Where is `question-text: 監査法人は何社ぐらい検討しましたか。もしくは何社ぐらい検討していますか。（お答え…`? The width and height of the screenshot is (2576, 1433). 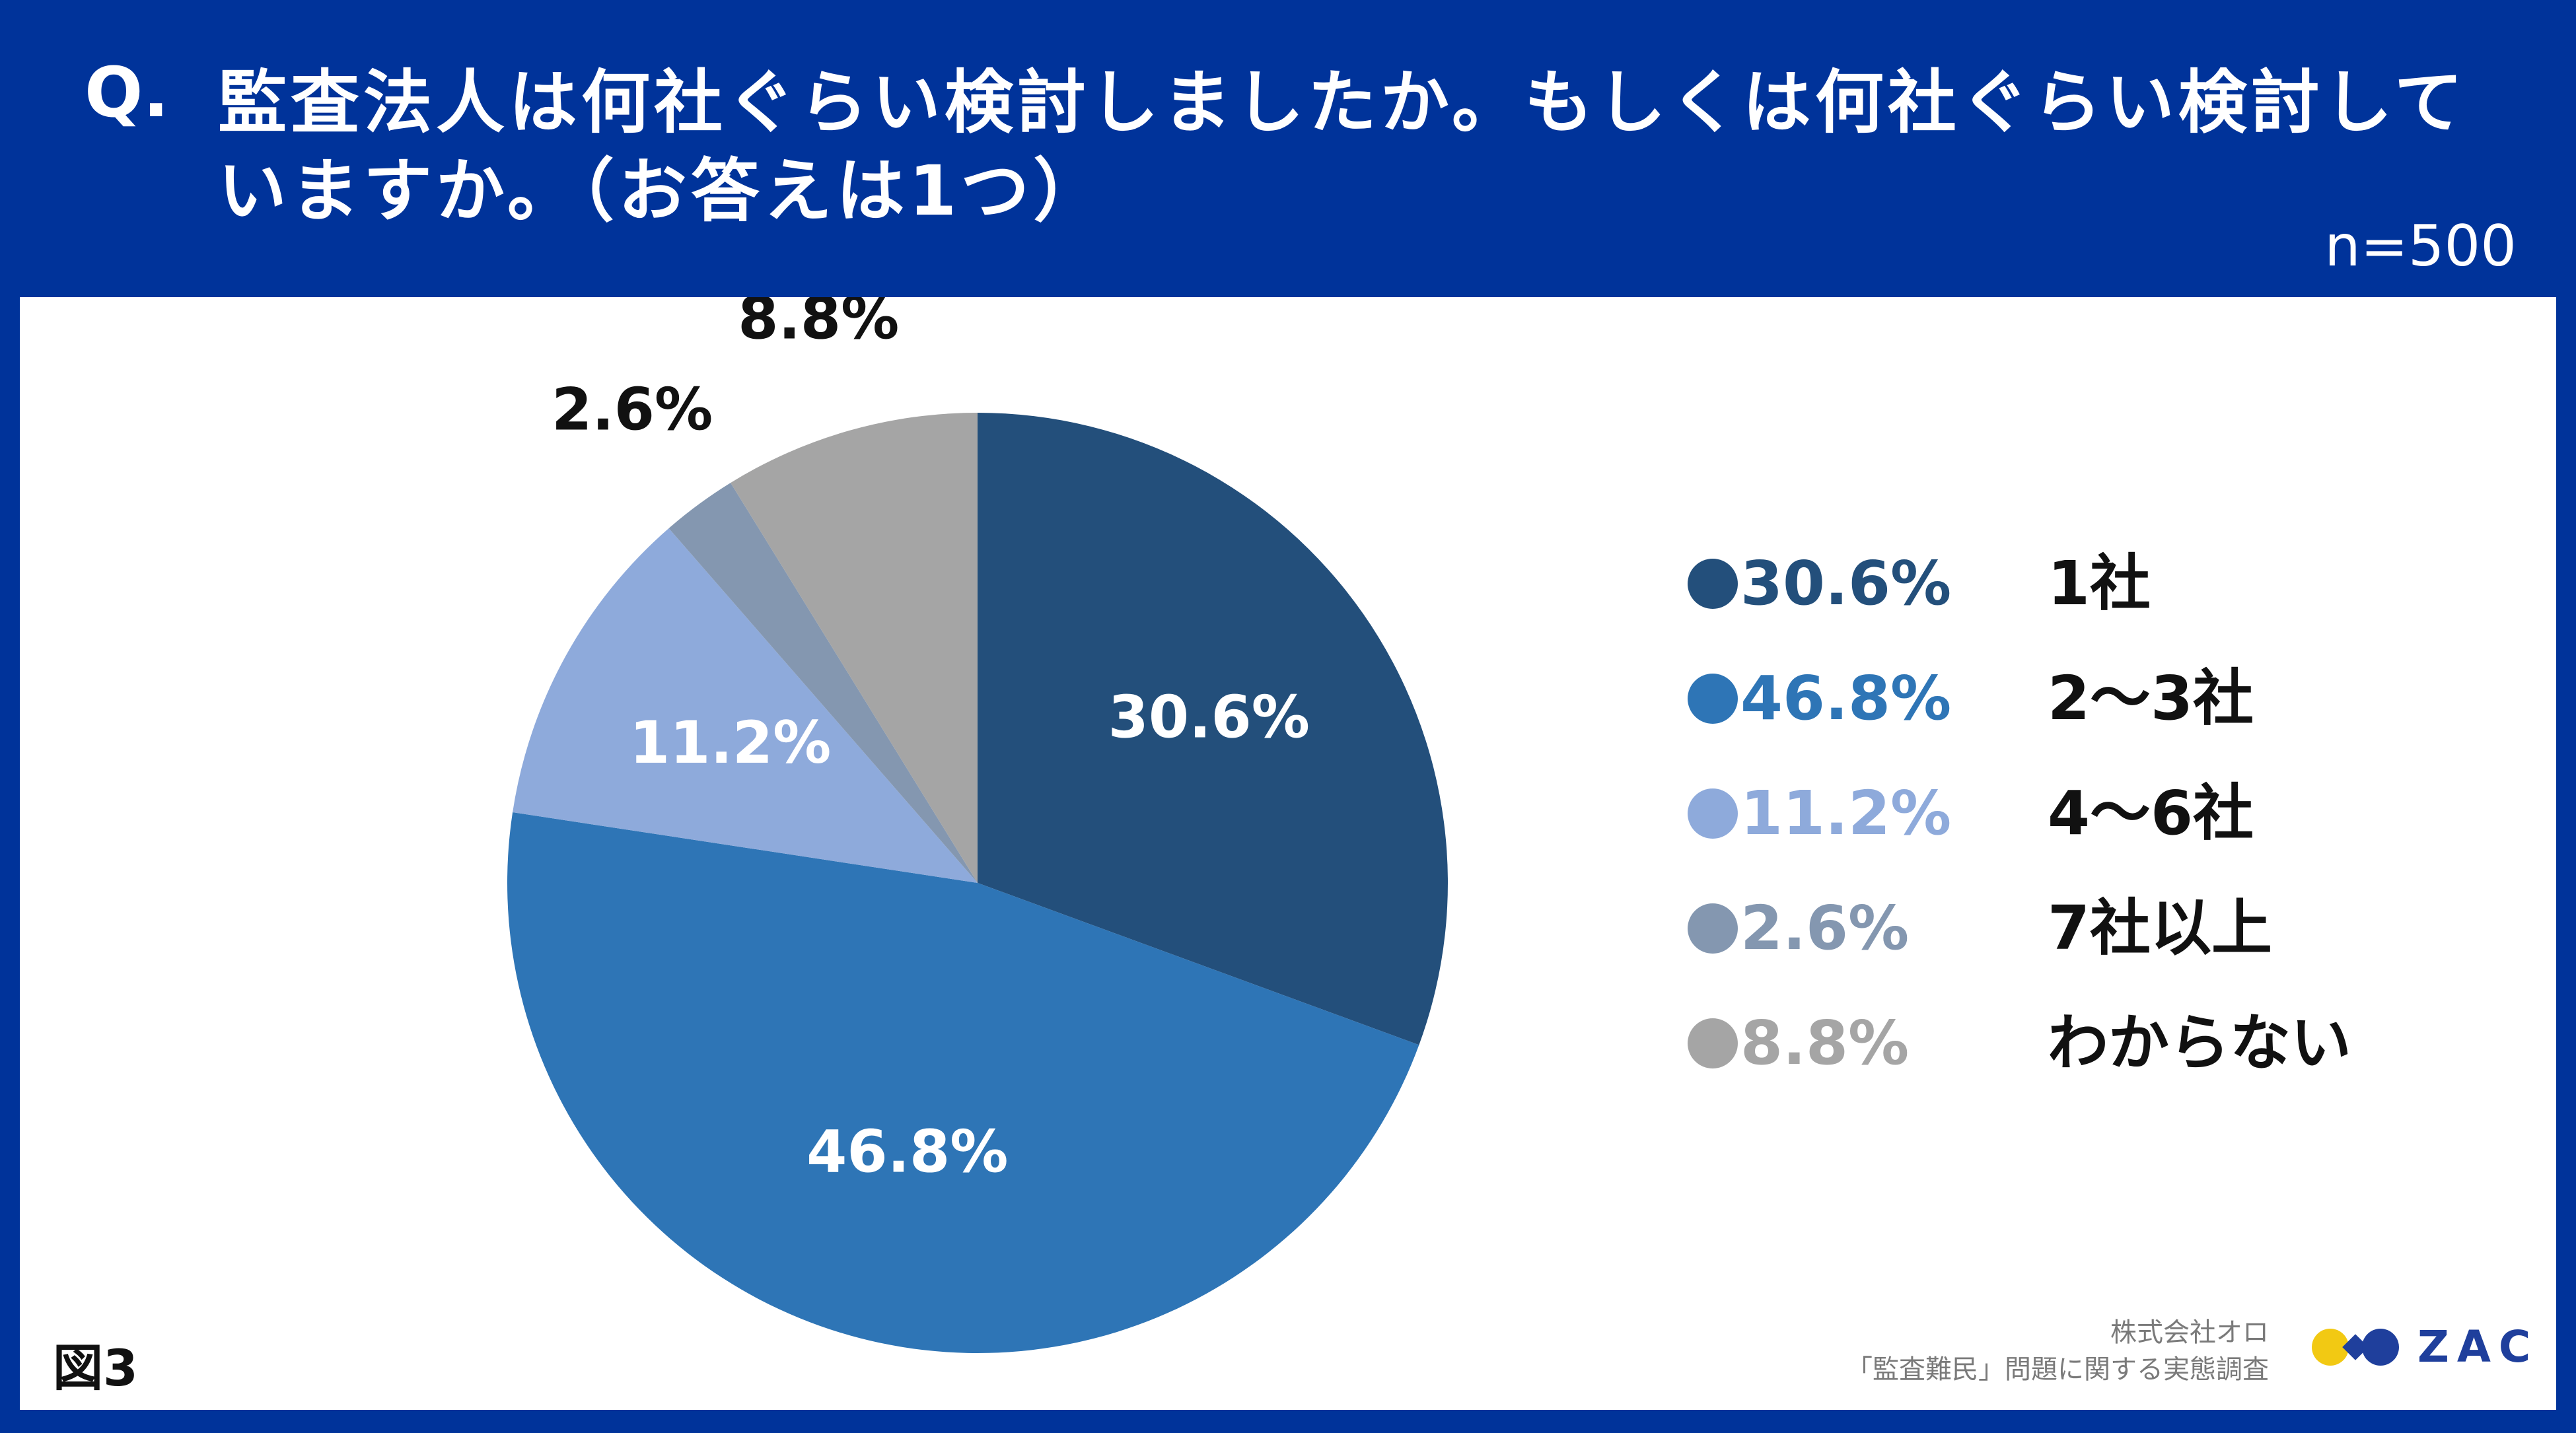
question-text: 監査法人は何社ぐらい検討しましたか。もしくは何社ぐらい検討していますか。（お答え… is located at coordinates (1342, 146).